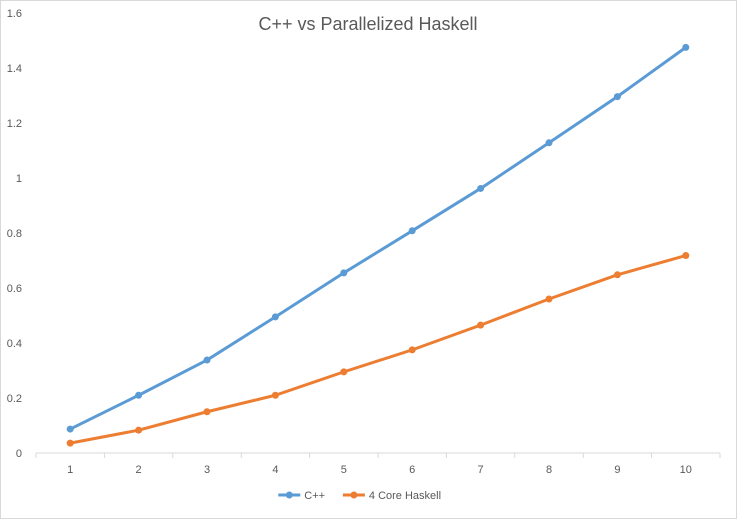  What do you see at coordinates (275, 470) in the screenshot?
I see `x-tick-label: 4` at bounding box center [275, 470].